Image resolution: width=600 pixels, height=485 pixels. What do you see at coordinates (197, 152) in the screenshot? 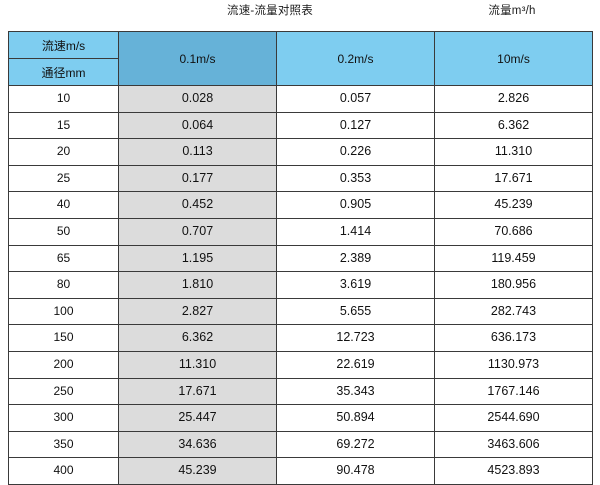
I see `cell-flow-at-0.1ms: 0.113` at bounding box center [197, 152].